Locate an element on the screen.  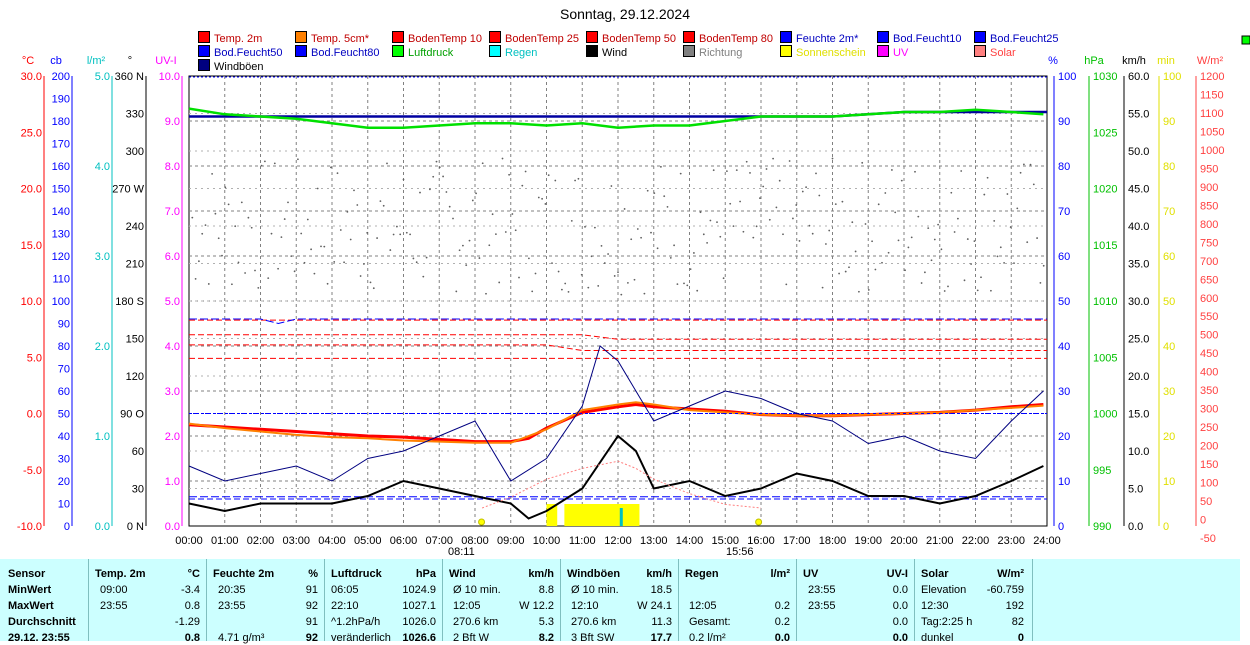
legend-label: Bod.Feucht80 is located at coordinates (345, 53).